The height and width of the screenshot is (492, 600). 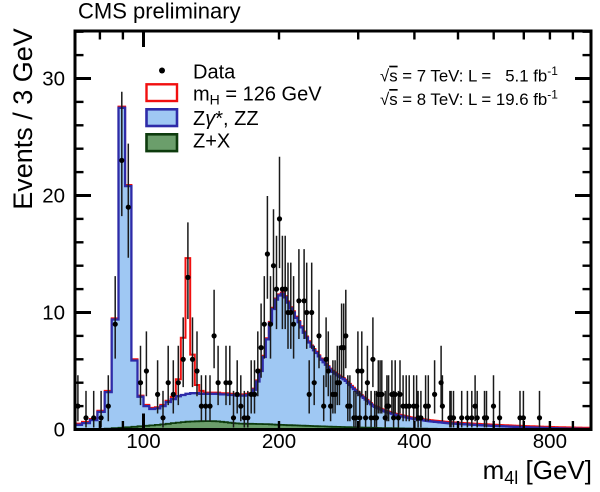 I want to click on svg-text: CMS preliminary, so click(x=159, y=12).